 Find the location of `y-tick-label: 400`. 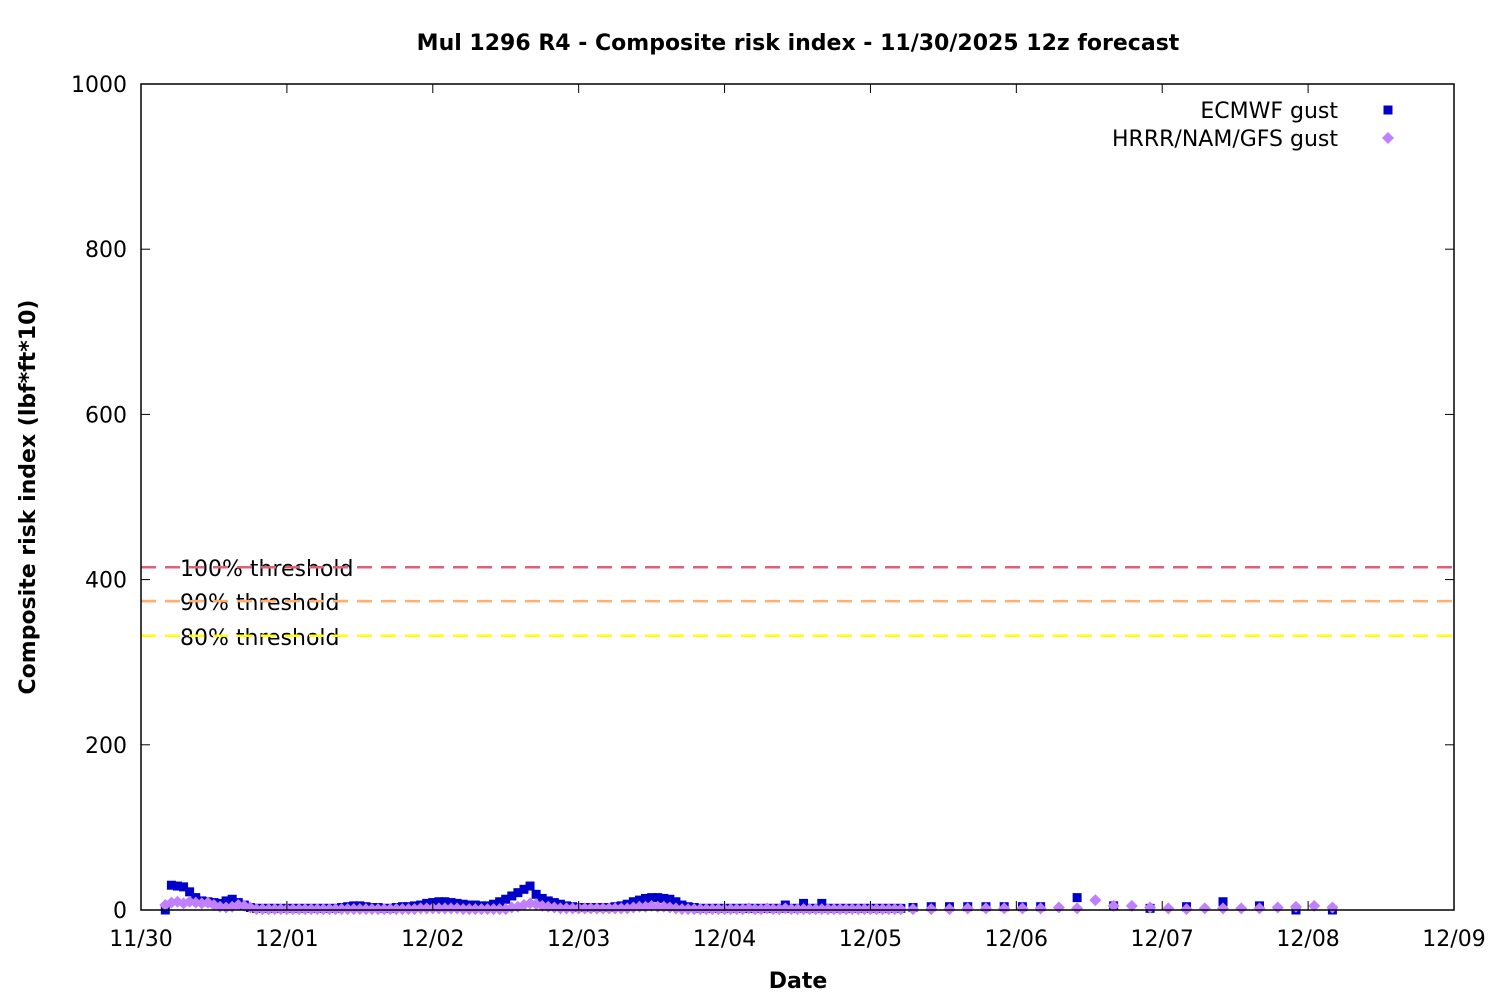

y-tick-label: 400 is located at coordinates (106, 581).